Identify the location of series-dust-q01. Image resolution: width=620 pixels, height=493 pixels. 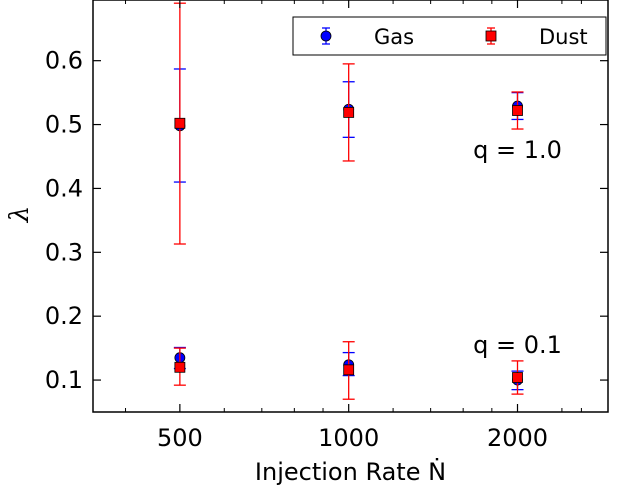
(348, 370).